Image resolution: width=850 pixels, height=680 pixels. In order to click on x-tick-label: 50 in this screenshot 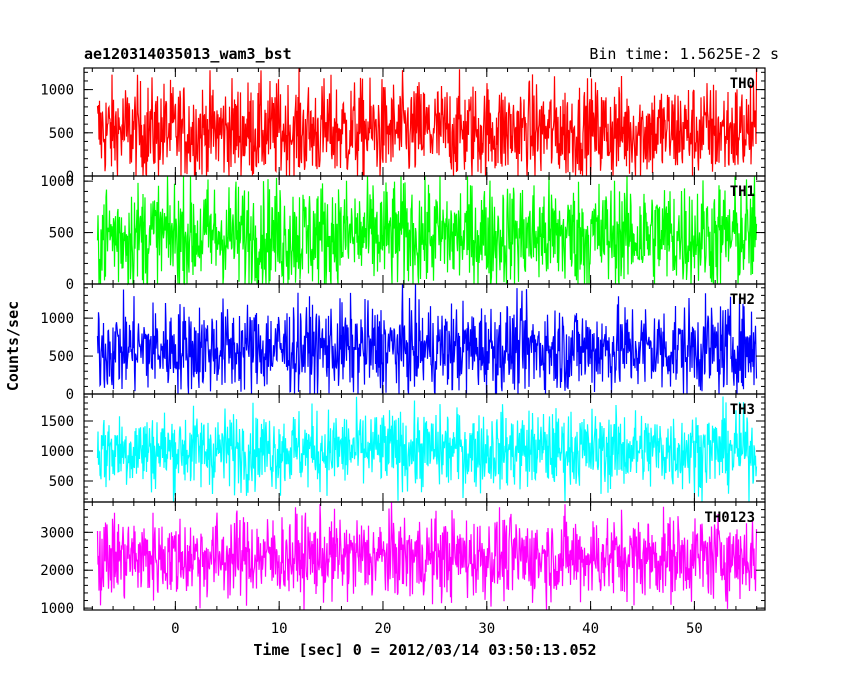, I will do `click(694, 629)`.